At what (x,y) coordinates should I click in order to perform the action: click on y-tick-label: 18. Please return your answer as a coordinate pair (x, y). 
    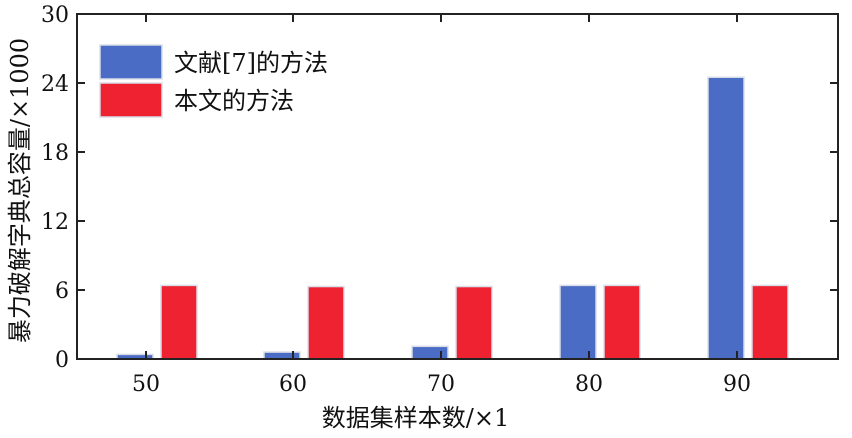
    Looking at the image, I should click on (55, 153).